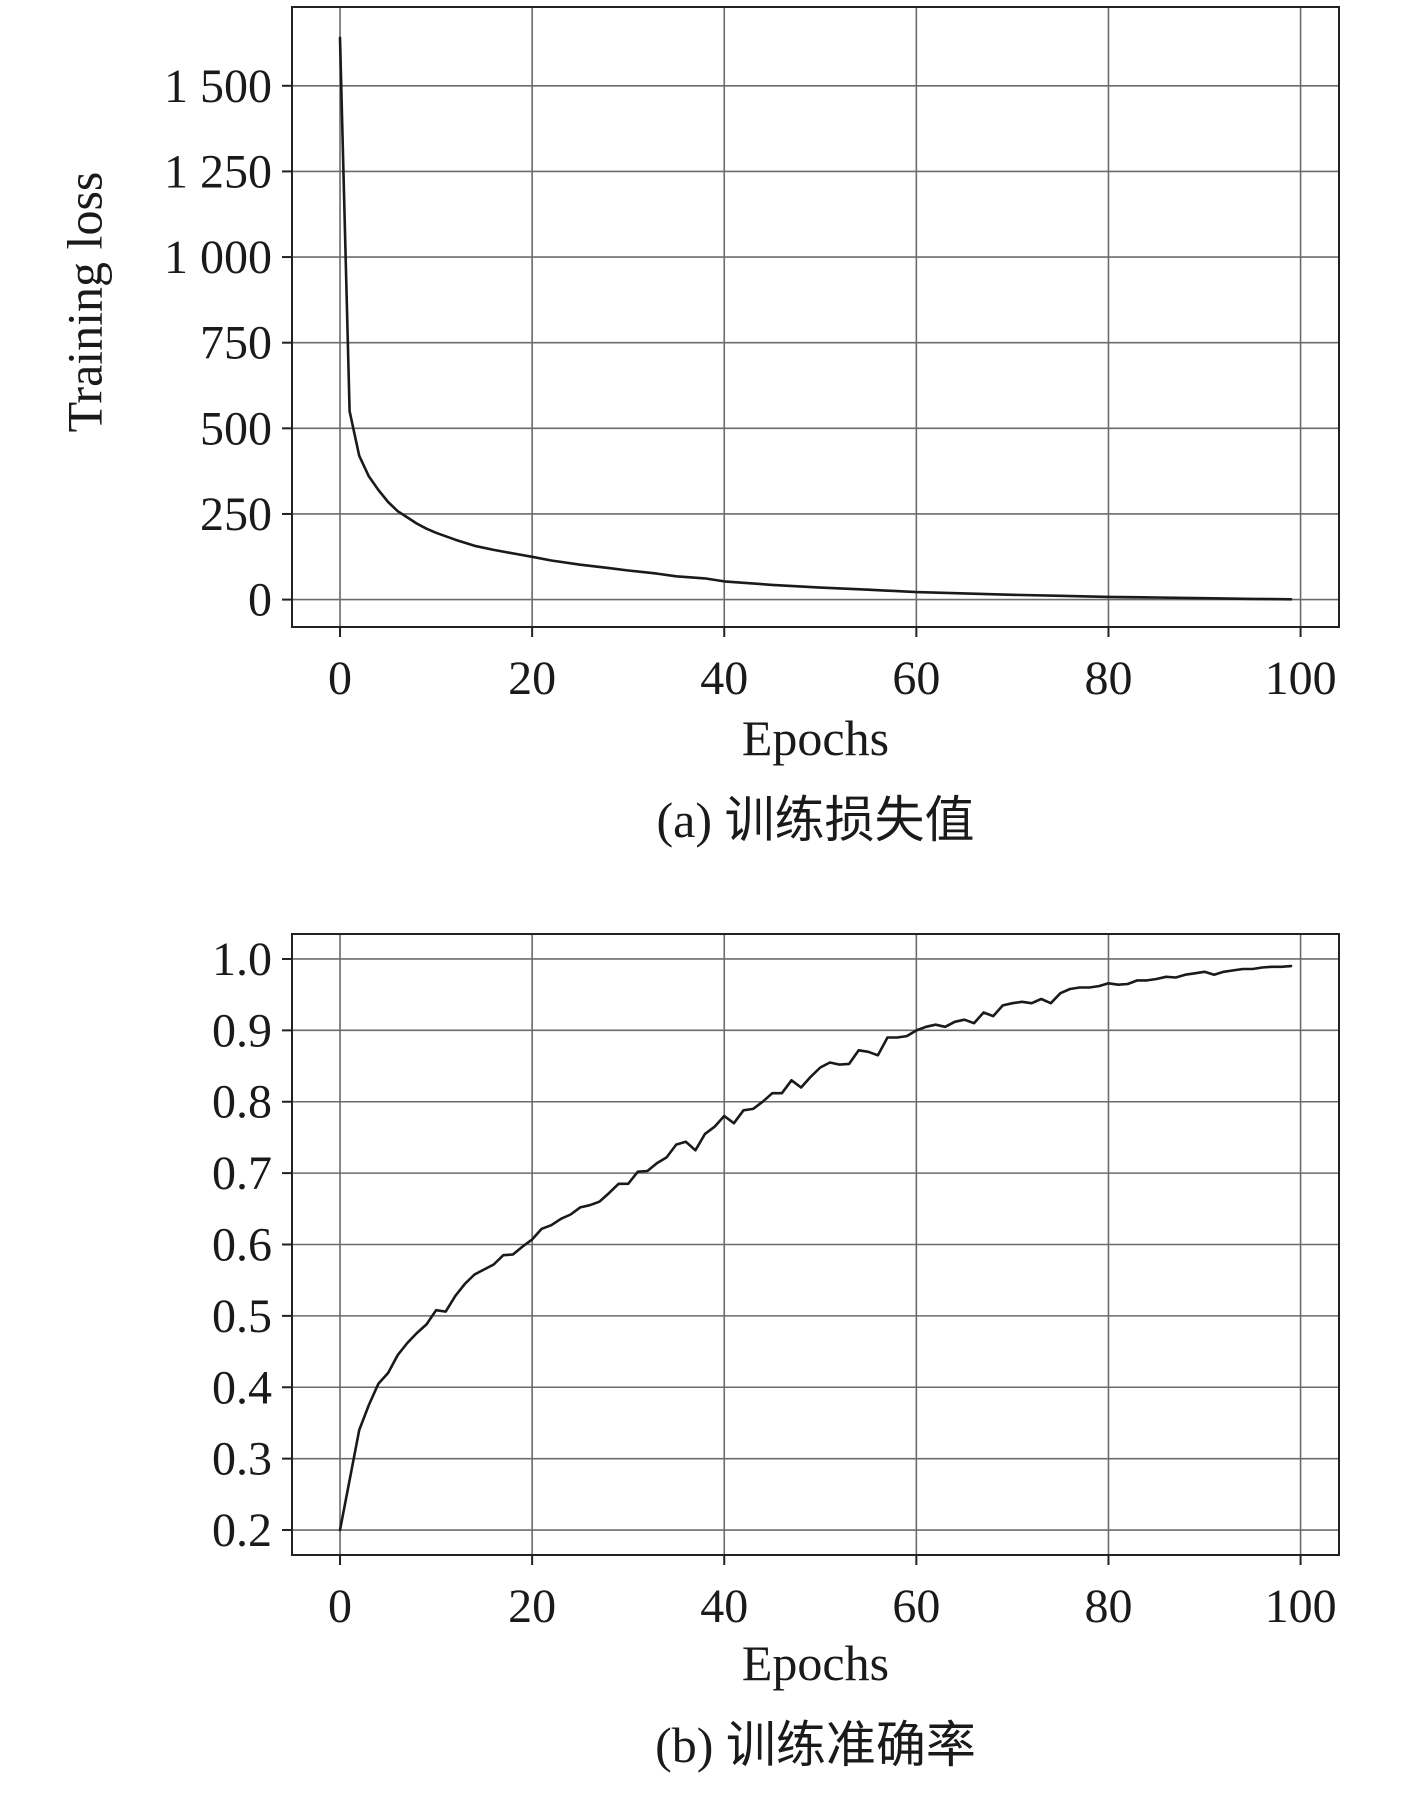  Describe the element at coordinates (242, 1173) in the screenshot. I see `accuracy-y-tick-label: 0.7` at that location.